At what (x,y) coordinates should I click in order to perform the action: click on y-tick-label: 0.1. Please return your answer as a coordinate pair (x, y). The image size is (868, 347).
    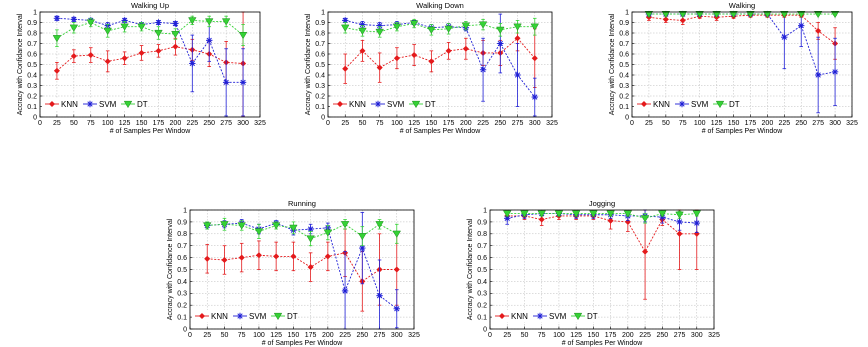
    Looking at the image, I should click on (482, 318).